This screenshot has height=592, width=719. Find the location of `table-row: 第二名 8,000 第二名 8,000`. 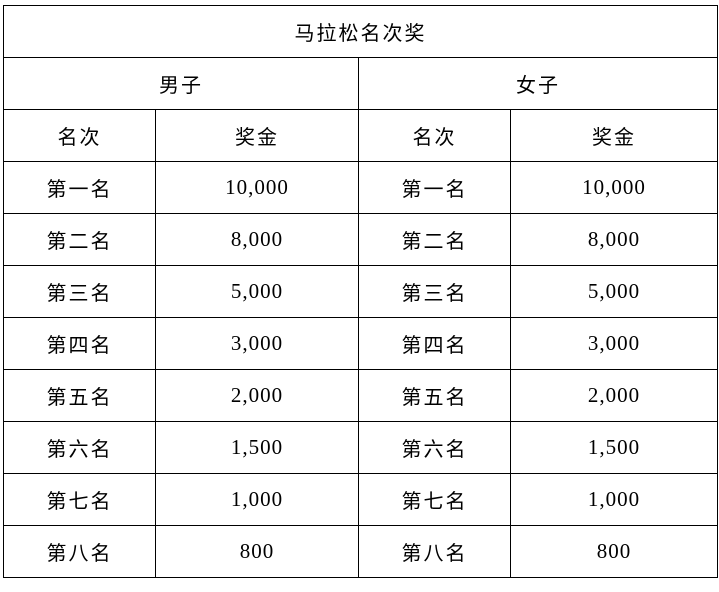

table-row: 第二名 8,000 第二名 8,000 is located at coordinates (360, 239).